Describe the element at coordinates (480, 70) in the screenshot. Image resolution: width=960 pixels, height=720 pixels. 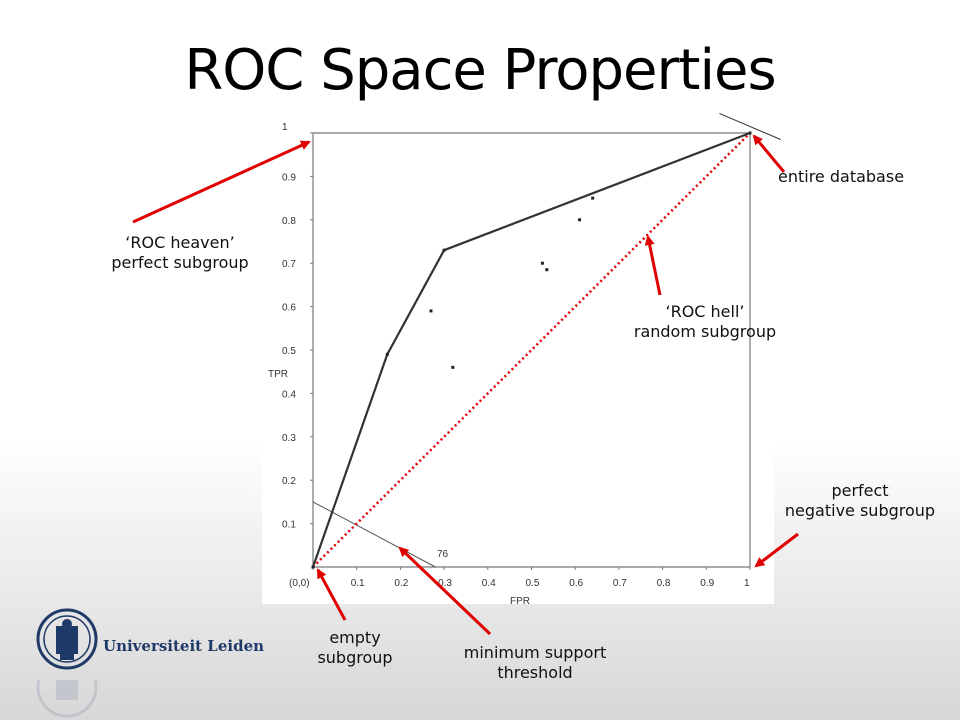
I see `slide-title: ROC Space Properties` at that location.